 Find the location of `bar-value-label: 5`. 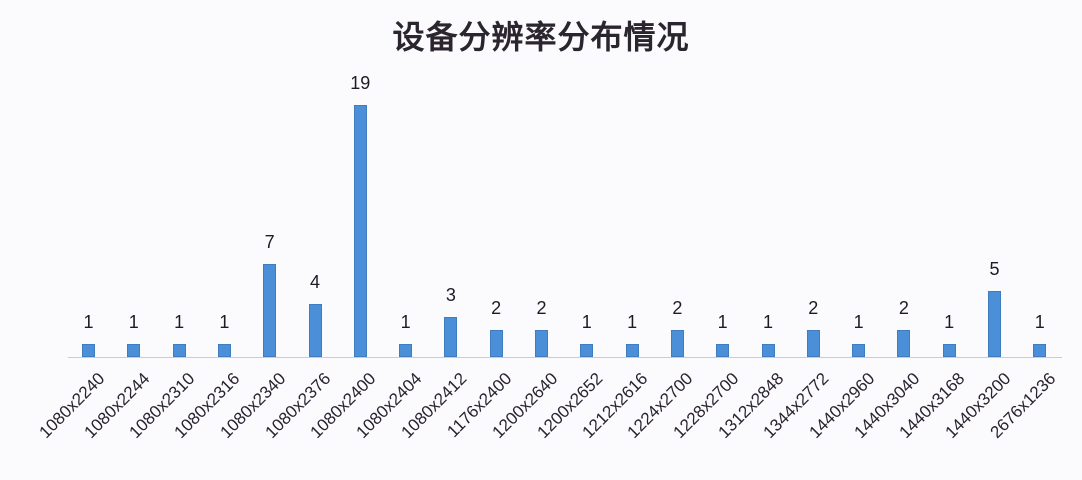

bar-value-label: 5 is located at coordinates (994, 269).